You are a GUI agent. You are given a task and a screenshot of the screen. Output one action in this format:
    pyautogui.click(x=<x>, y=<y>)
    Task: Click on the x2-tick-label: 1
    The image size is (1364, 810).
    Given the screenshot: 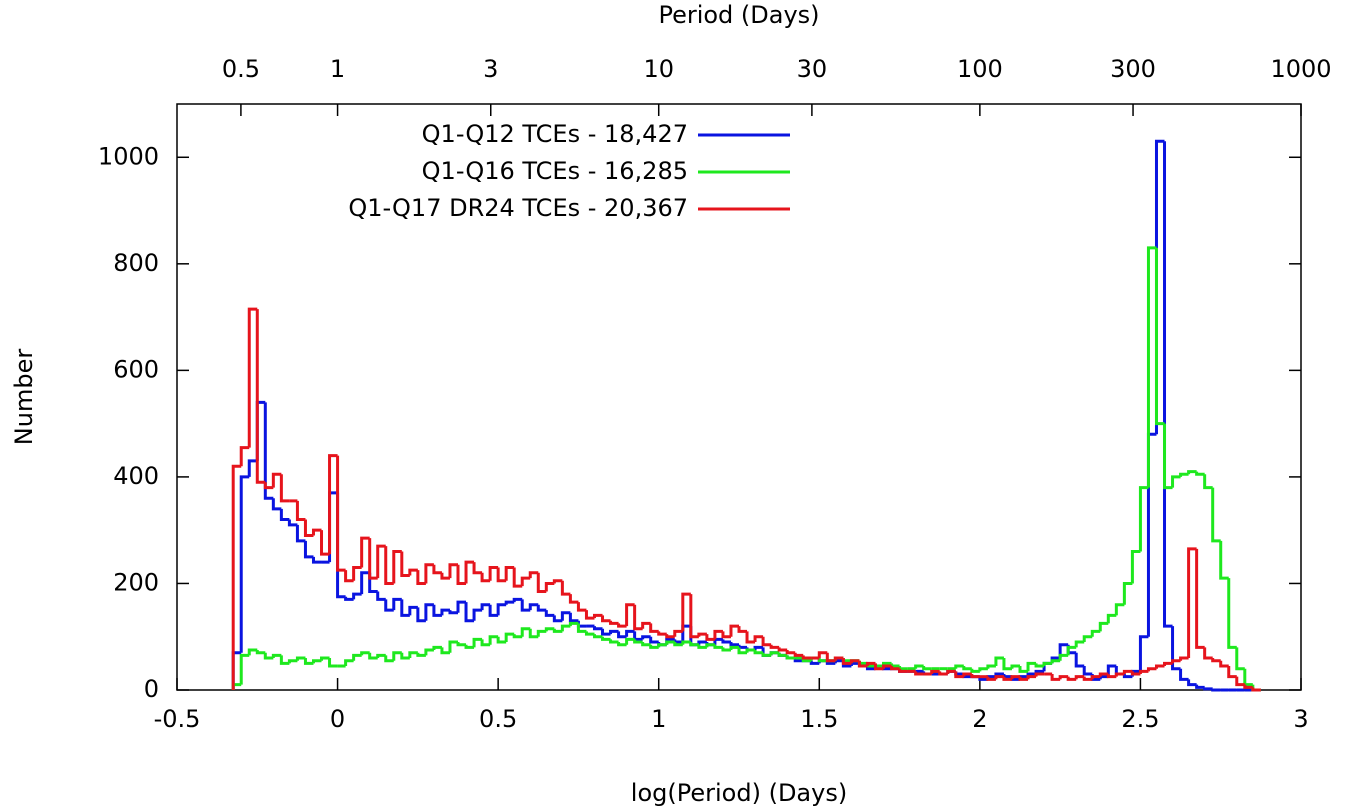 What is the action you would take?
    pyautogui.click(x=337, y=69)
    